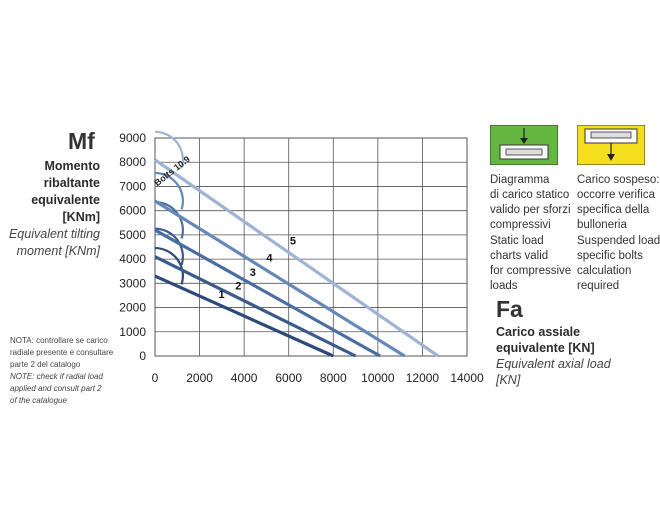 The width and height of the screenshot is (660, 530). What do you see at coordinates (58, 251) in the screenshot?
I see `y-label-en-line-2: moment [KNm]` at bounding box center [58, 251].